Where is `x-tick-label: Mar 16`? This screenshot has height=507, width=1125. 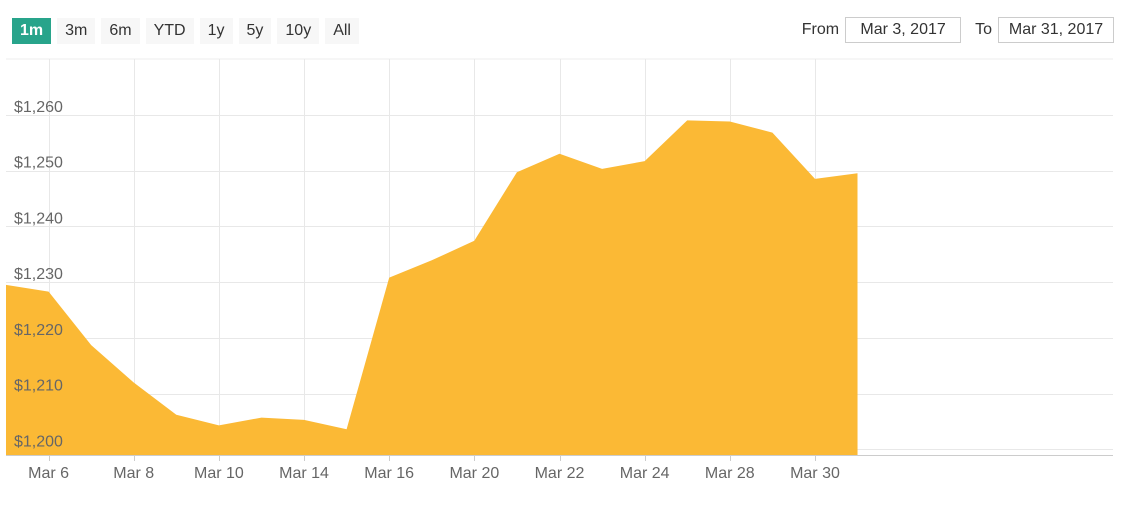 x-tick-label: Mar 16 is located at coordinates (389, 473).